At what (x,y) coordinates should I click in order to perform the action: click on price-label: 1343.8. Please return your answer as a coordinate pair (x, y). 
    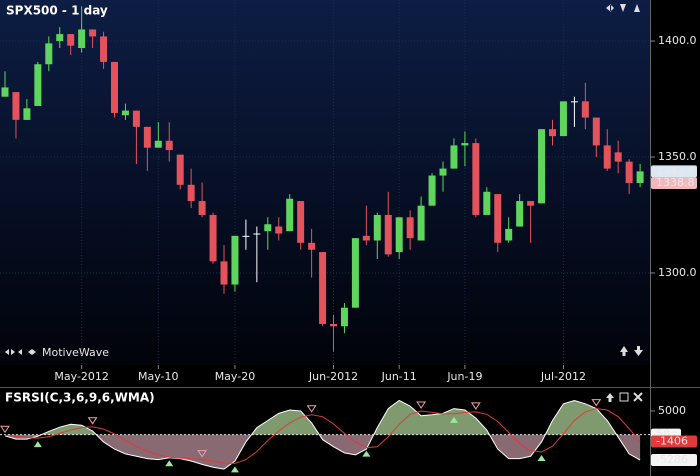
    Looking at the image, I should click on (675, 170).